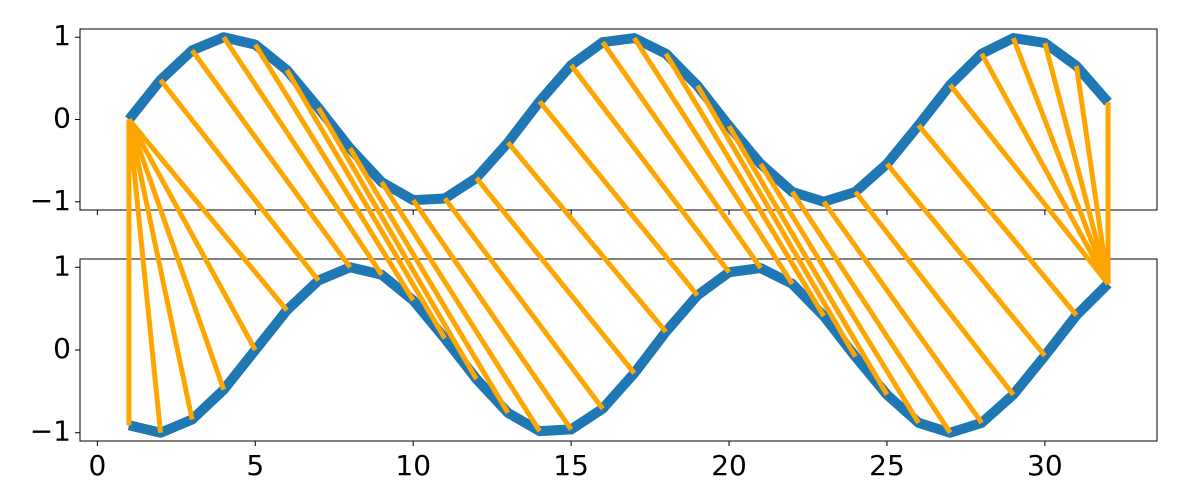  I want to click on x-tick-label: 25, so click(887, 465).